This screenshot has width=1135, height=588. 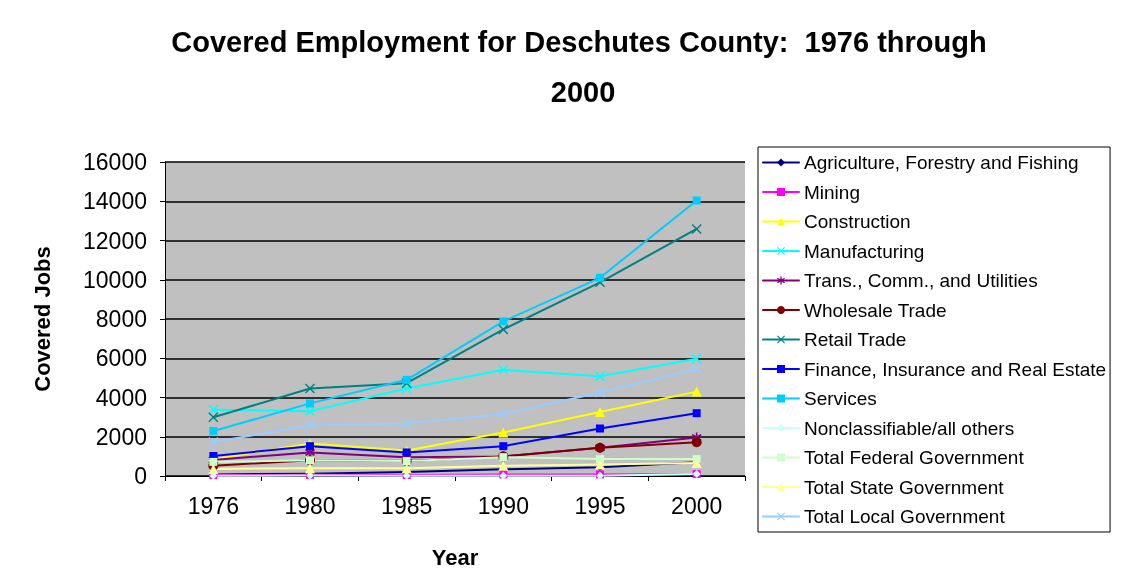 I want to click on legend-label: Construction, so click(x=857, y=221).